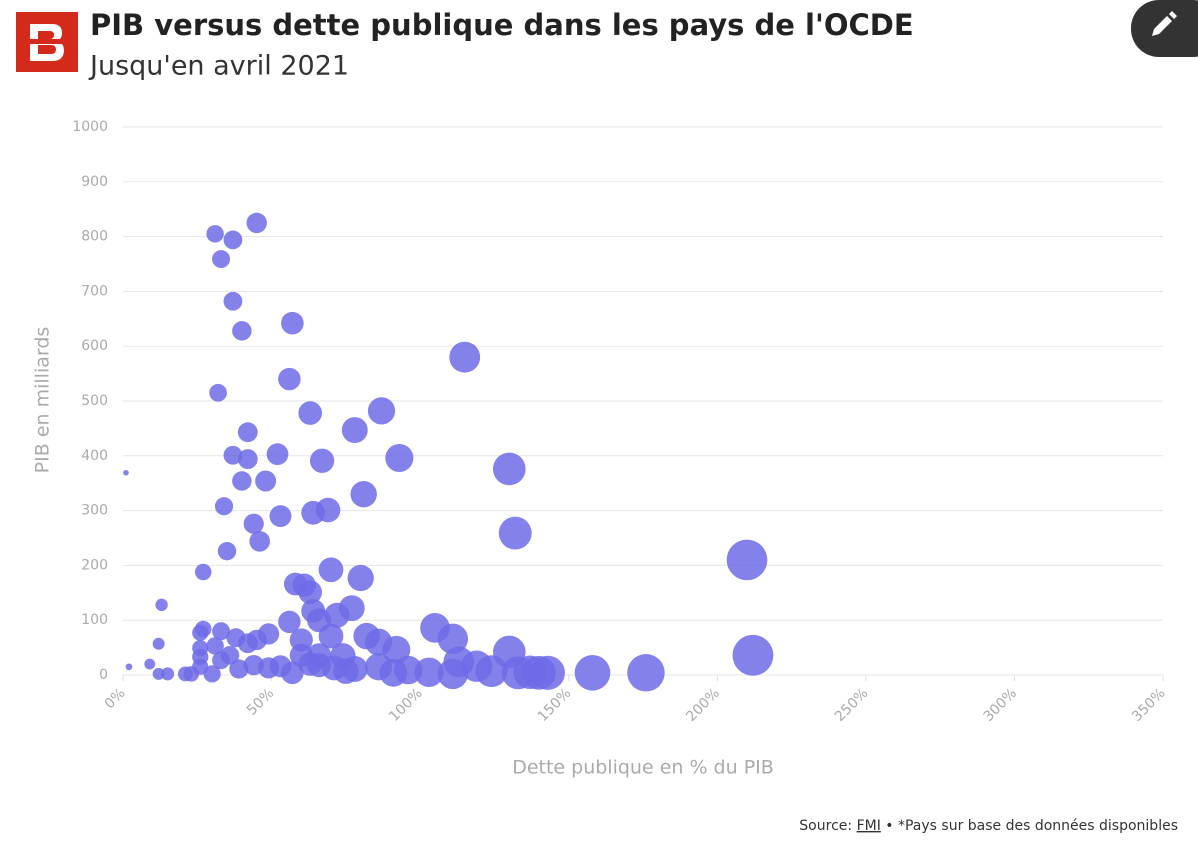 The image size is (1198, 853). What do you see at coordinates (94, 346) in the screenshot?
I see `y-tick-label: 600` at bounding box center [94, 346].